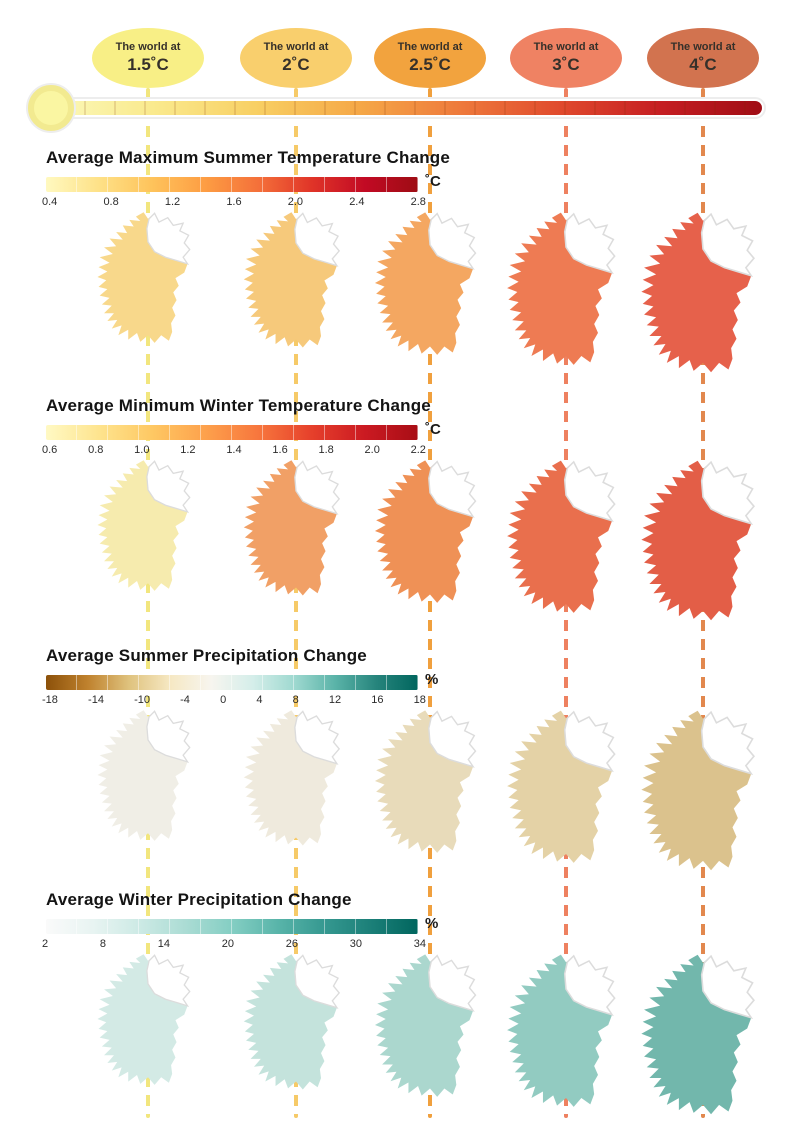 Image resolution: width=800 pixels, height=1131 pixels. Describe the element at coordinates (377, 700) in the screenshot. I see `legend-tick: 16` at that location.